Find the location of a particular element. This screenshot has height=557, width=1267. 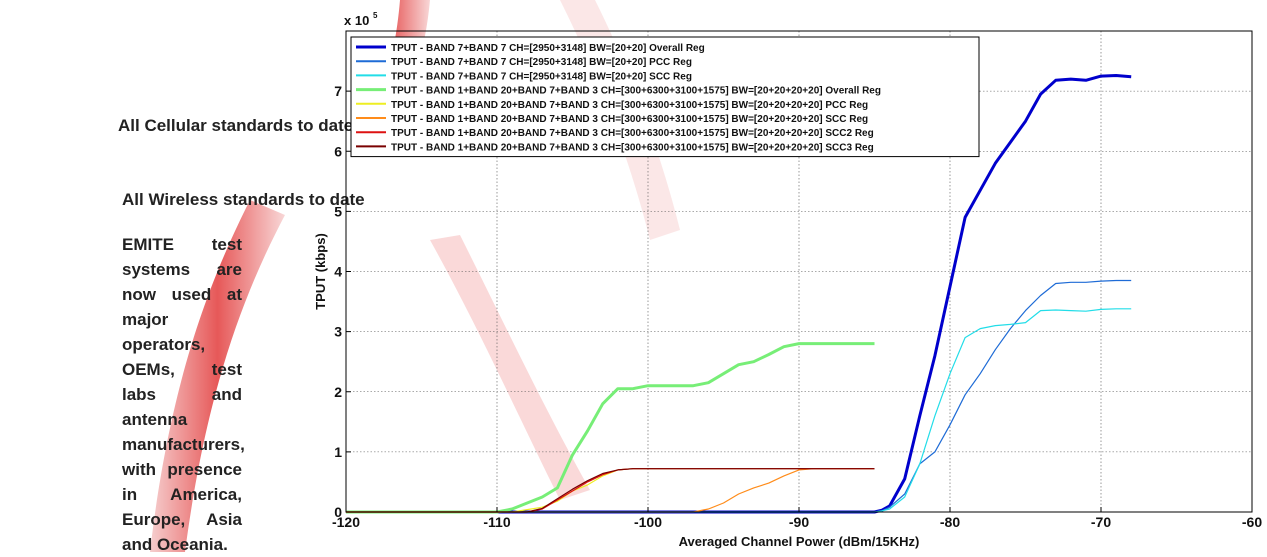

y-tick-label-5: 5 is located at coordinates (338, 211).